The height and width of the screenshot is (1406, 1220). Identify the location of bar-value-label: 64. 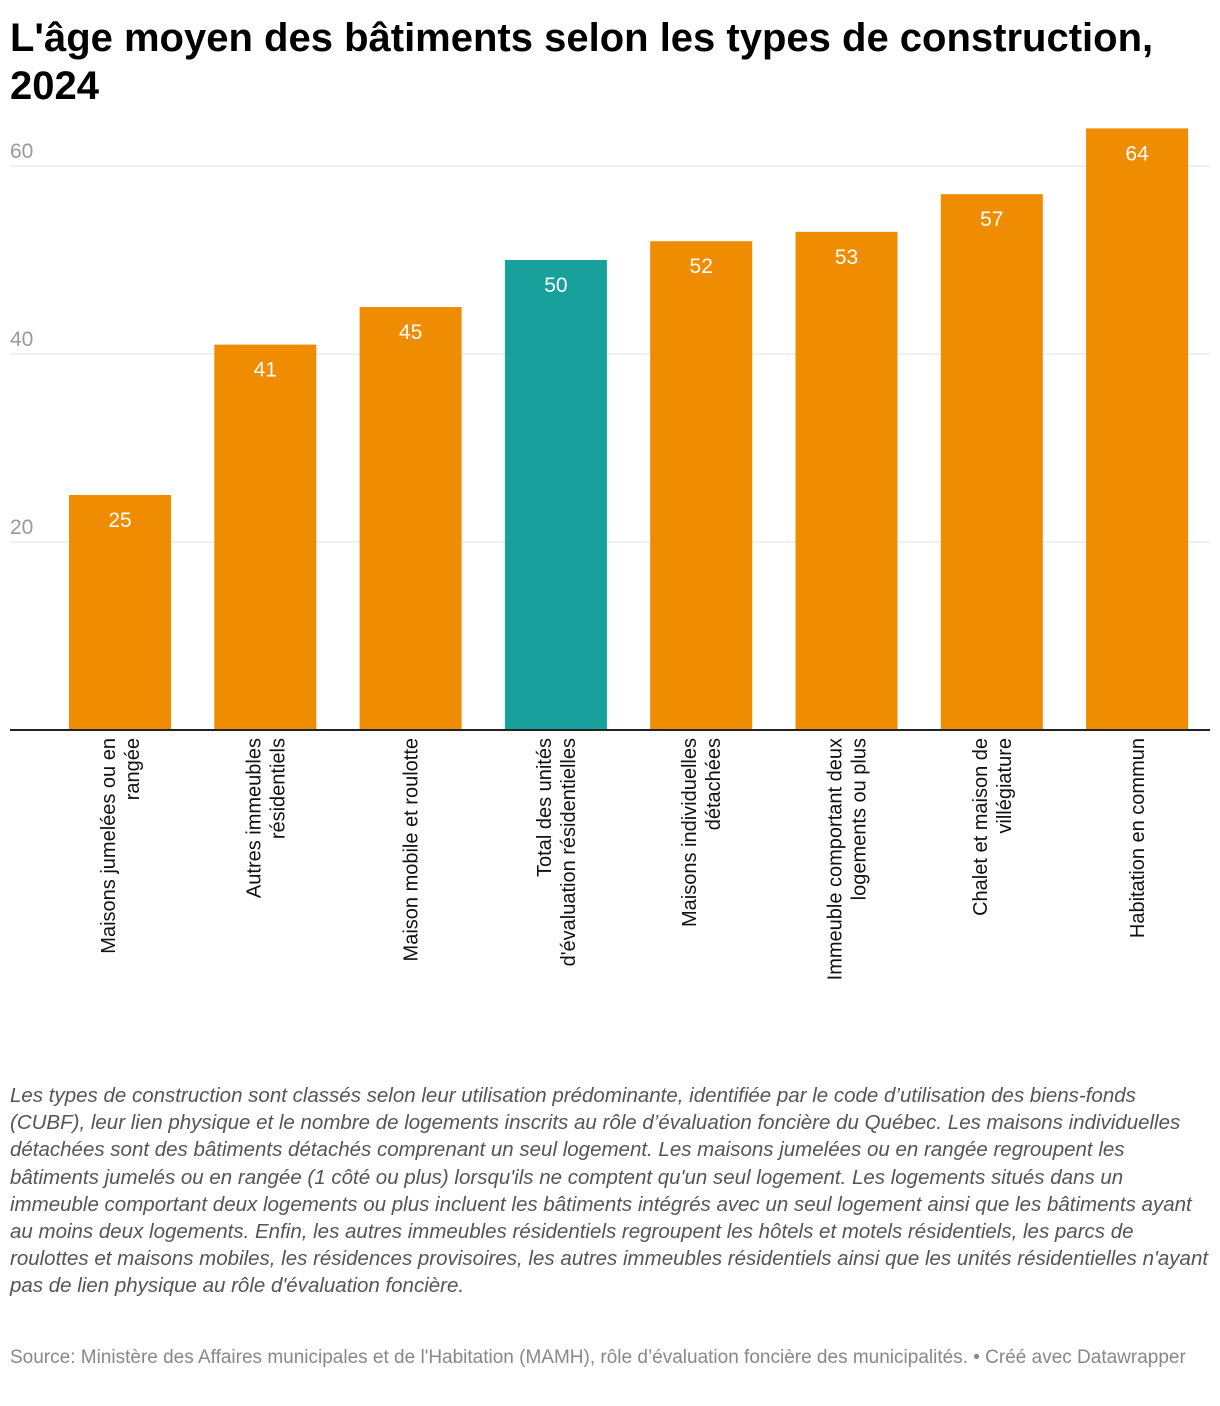
(1137, 153).